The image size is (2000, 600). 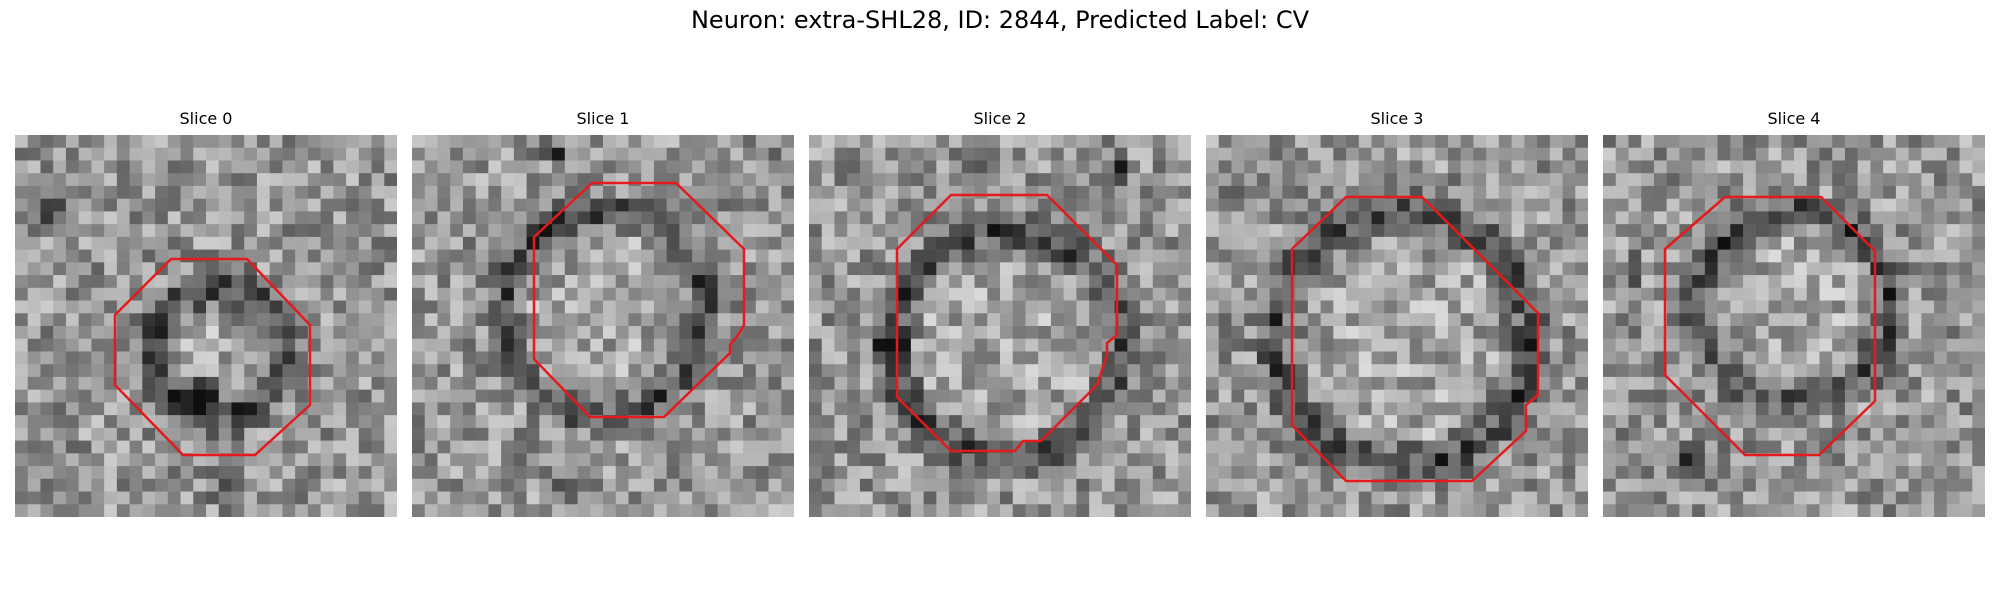 I want to click on slice-panel-4: Slice 4, so click(x=1794, y=313).